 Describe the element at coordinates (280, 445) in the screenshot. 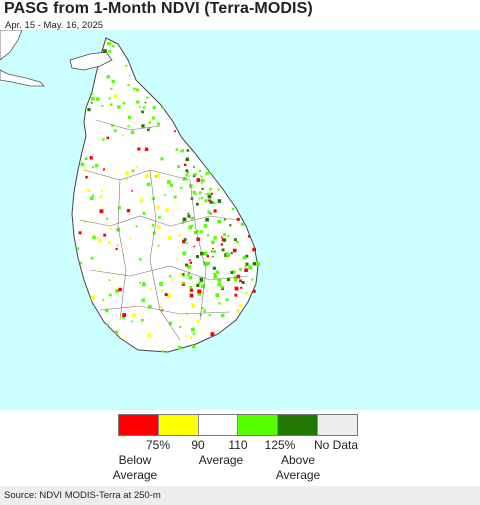

I see `legend-tick-125: 125%` at that location.